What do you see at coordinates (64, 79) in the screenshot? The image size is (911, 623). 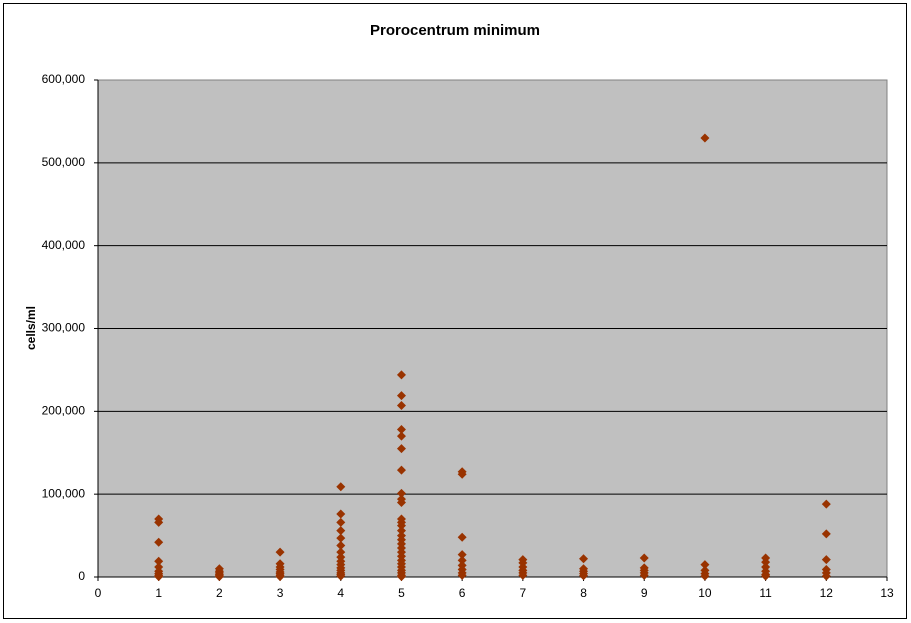 I see `y-tick-label: 600,000` at bounding box center [64, 79].